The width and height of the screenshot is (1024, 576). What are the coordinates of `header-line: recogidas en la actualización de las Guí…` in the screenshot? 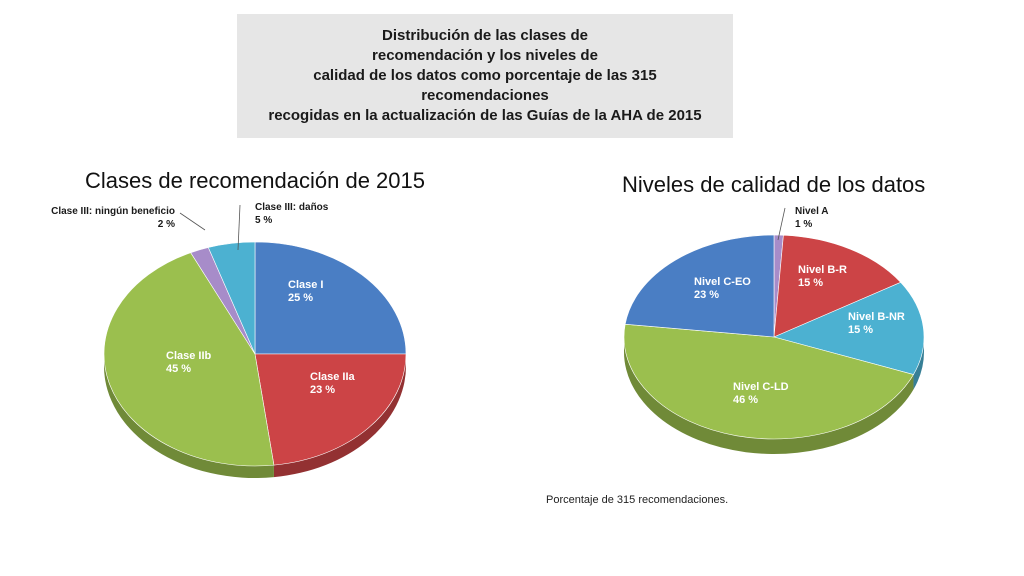 It's located at (485, 115).